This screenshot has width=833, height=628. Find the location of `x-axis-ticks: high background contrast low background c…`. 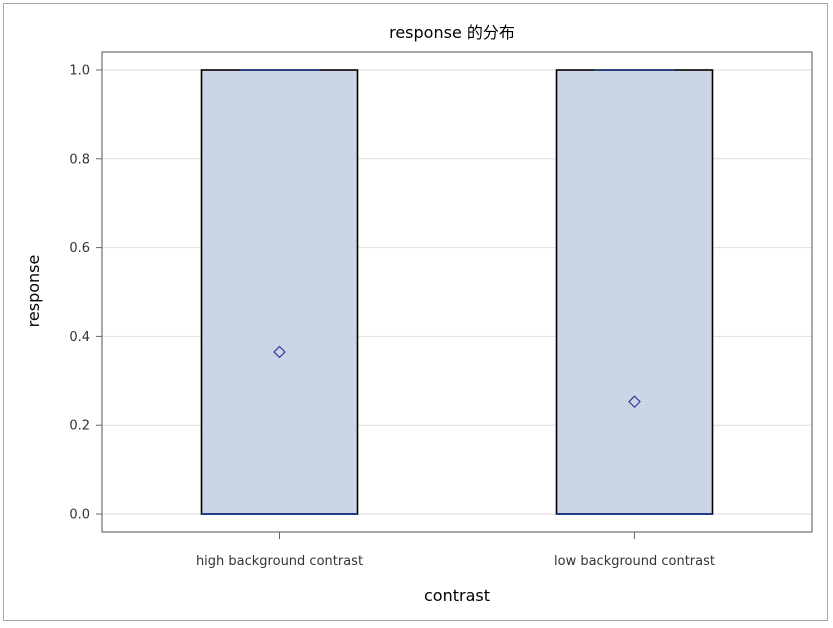

x-axis-ticks: high background contrast low background c… is located at coordinates (455, 550).